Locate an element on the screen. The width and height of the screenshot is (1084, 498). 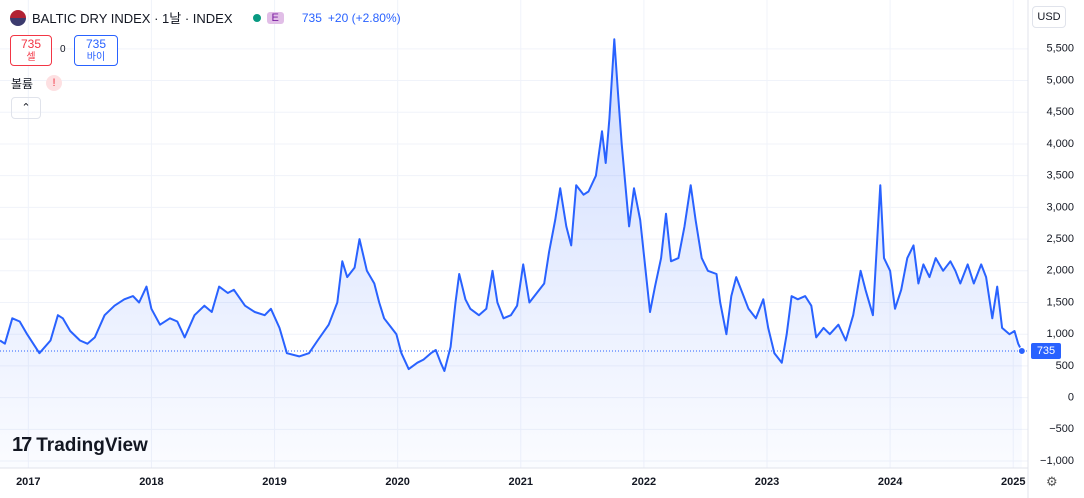
x-tick-label: 2023 is located at coordinates (767, 482).